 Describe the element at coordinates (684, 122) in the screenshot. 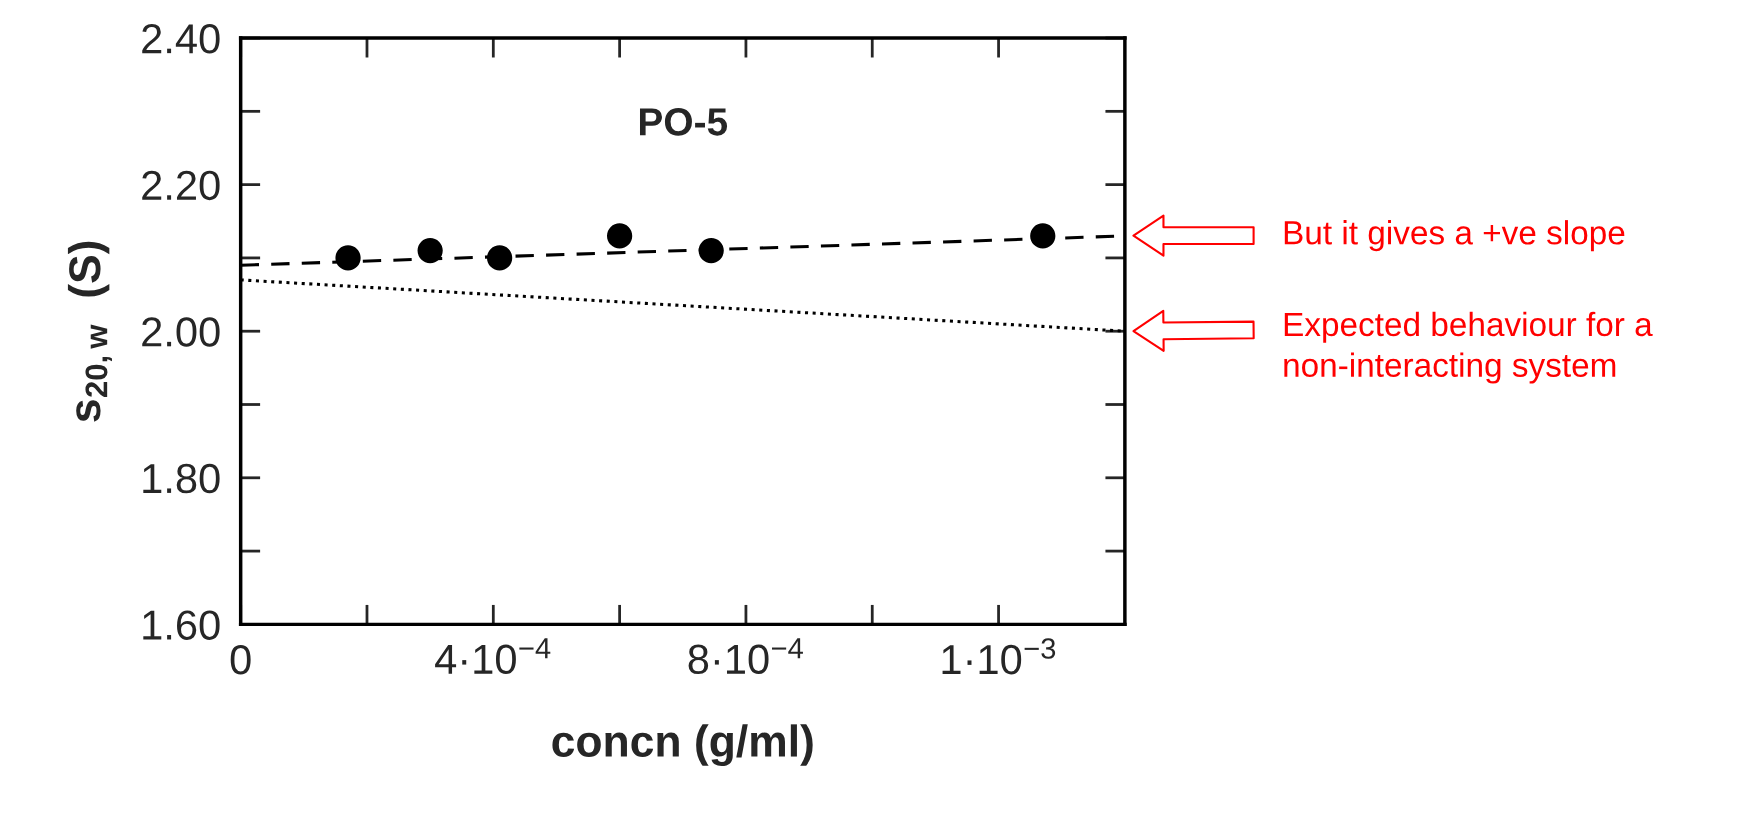

I see `text: PO-5` at that location.